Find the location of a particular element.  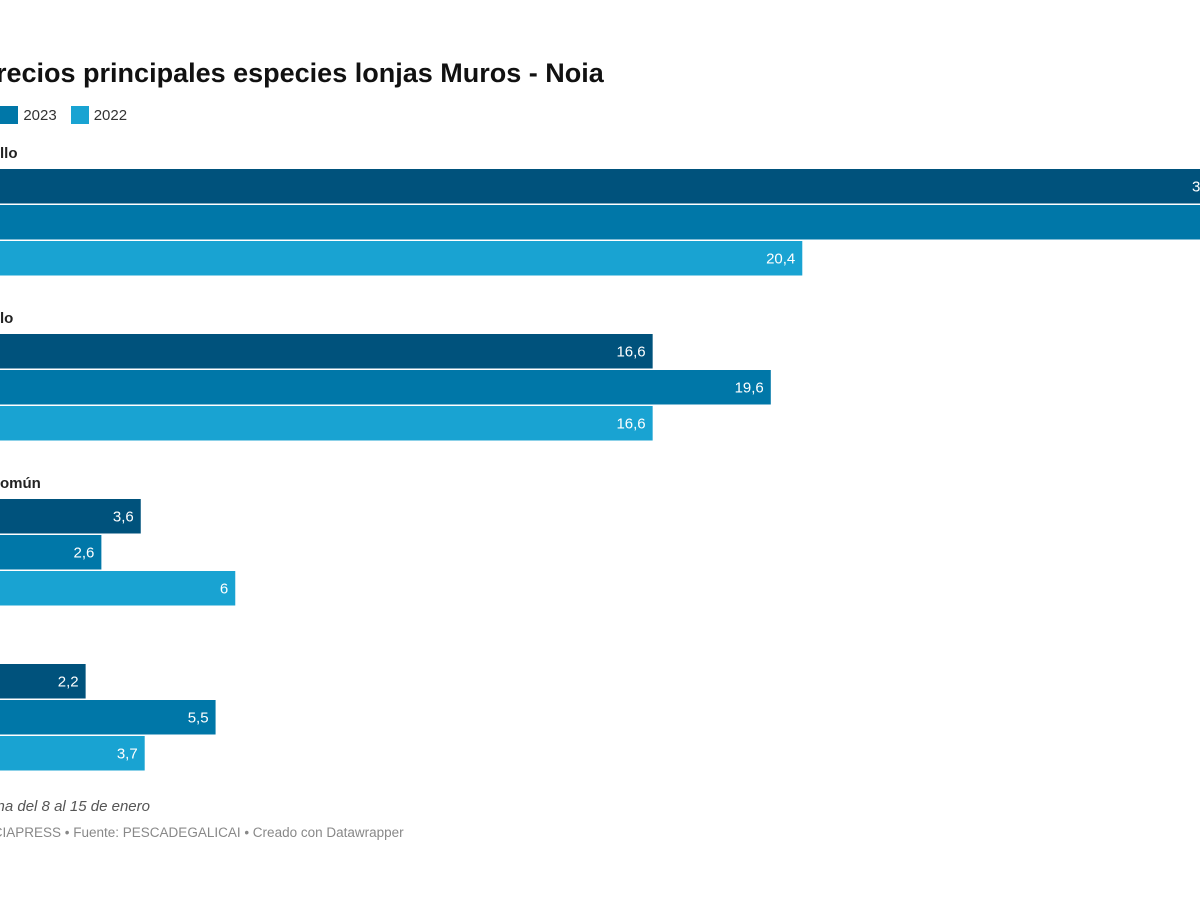

legend: 420232022 is located at coordinates (70, 115).